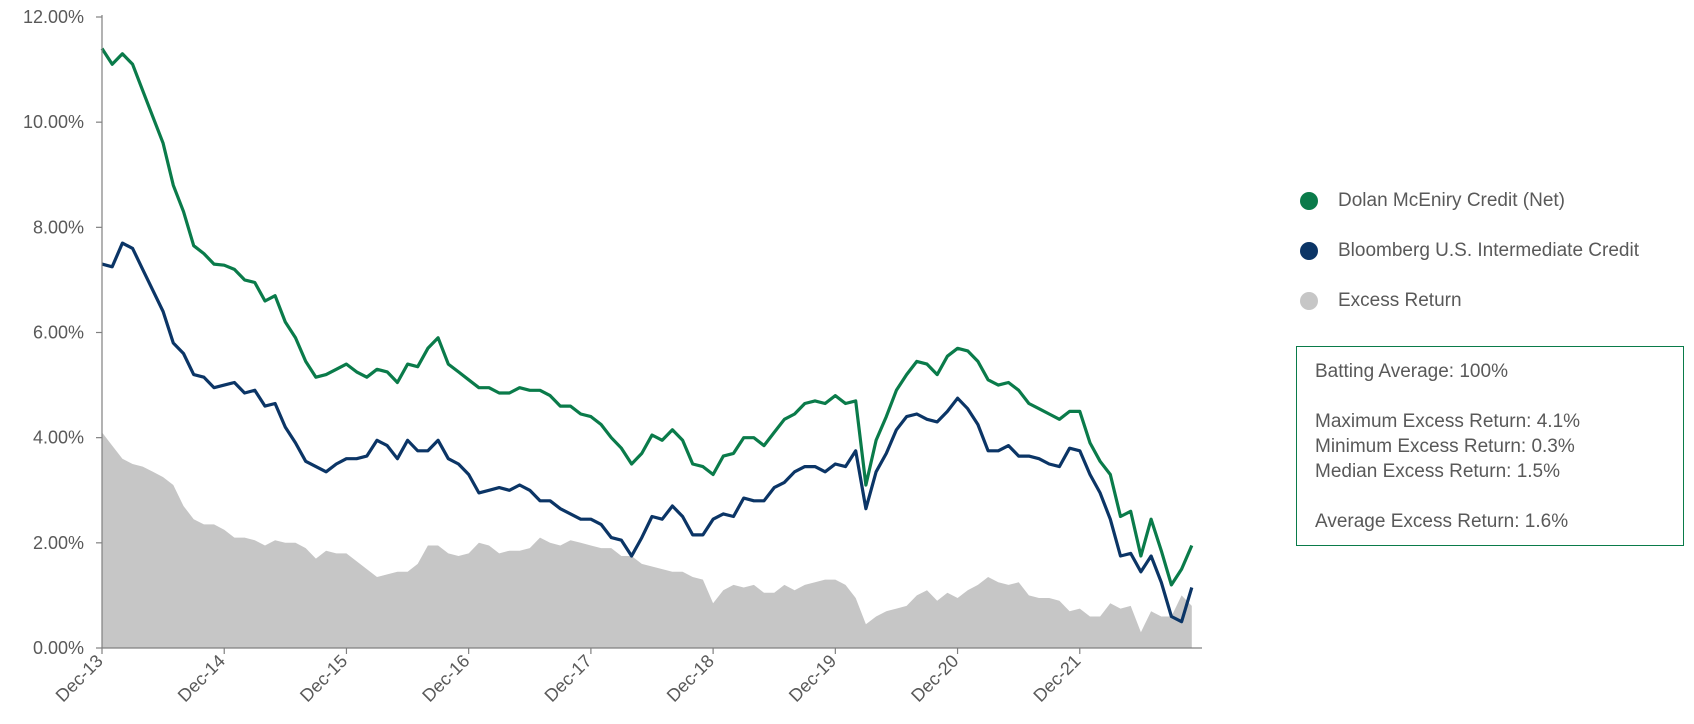 This screenshot has width=1694, height=724. I want to click on legend-item-dolan: Dolan McEniry Credit (Net), so click(1469, 201).